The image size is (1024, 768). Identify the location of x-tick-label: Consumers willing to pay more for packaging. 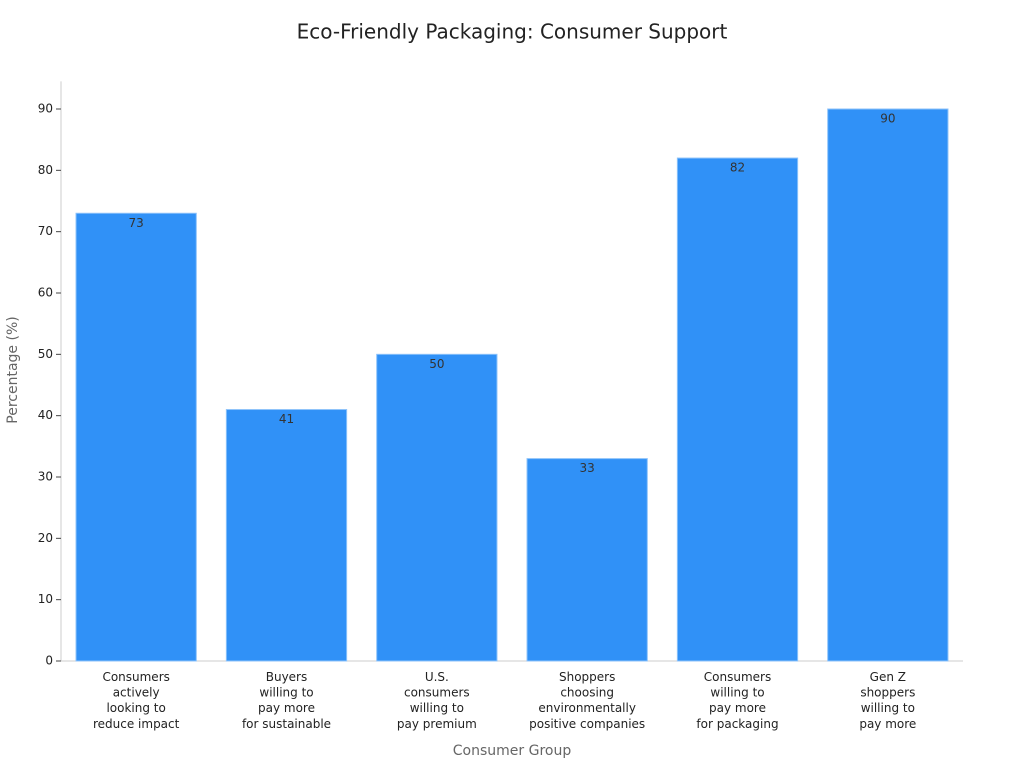
(737, 700).